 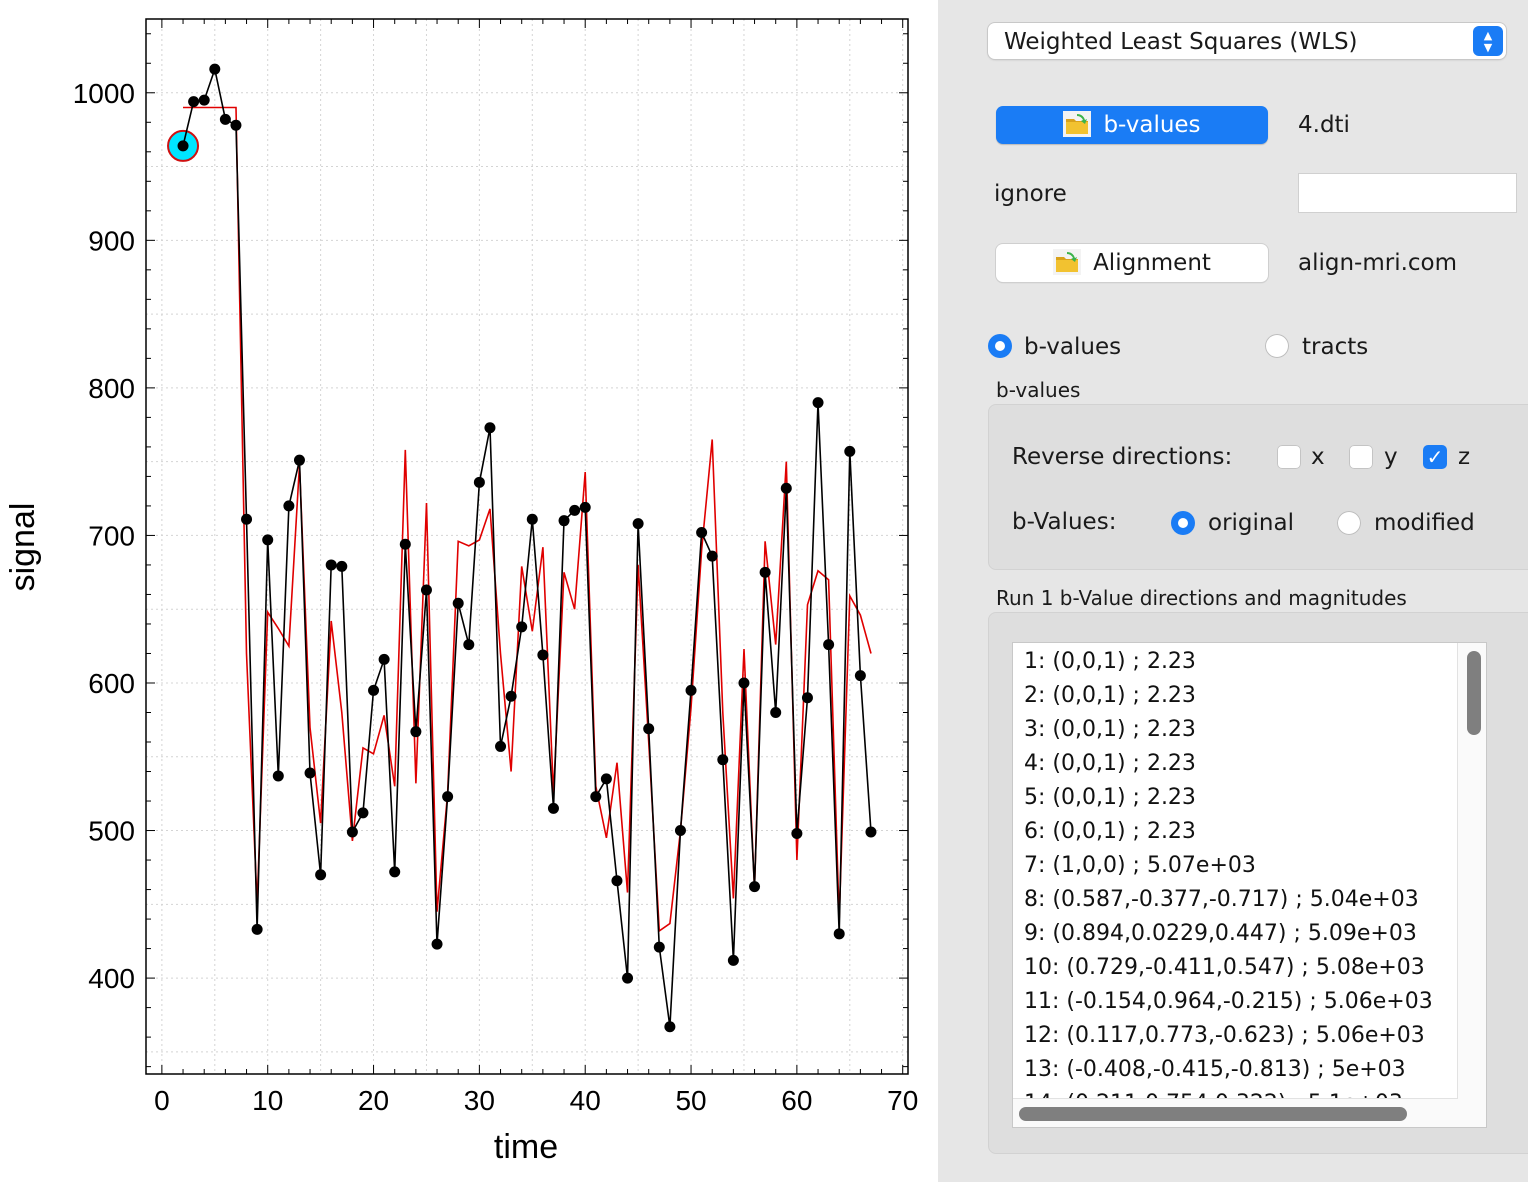 I want to click on direction-list-item: 11: (-0.154,0.964,-0.215) ; 5.06e+03, so click(x=1228, y=1001).